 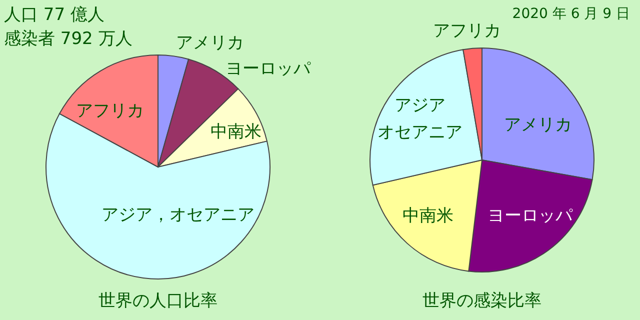 What do you see at coordinates (420, 119) in the screenshot?
I see `slice-label: アジアオセアニア` at bounding box center [420, 119].